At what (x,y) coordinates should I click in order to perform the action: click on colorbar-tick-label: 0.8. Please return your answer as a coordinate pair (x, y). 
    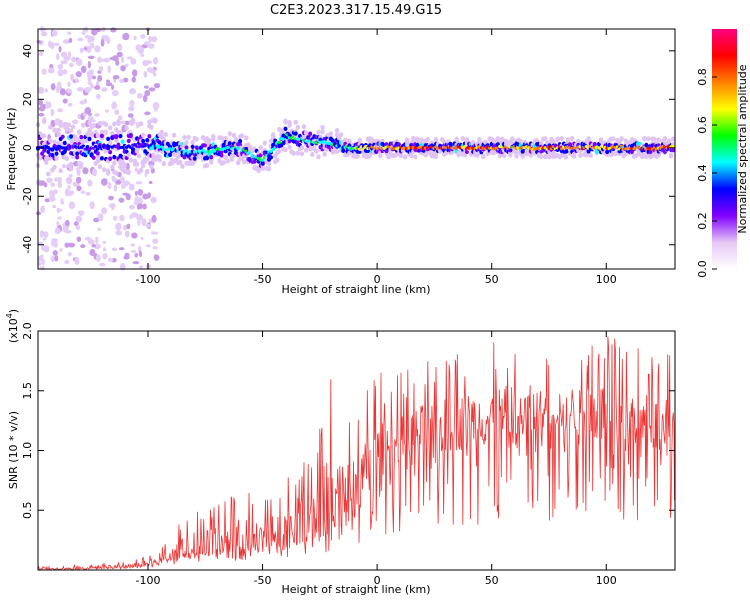
    Looking at the image, I should click on (702, 77).